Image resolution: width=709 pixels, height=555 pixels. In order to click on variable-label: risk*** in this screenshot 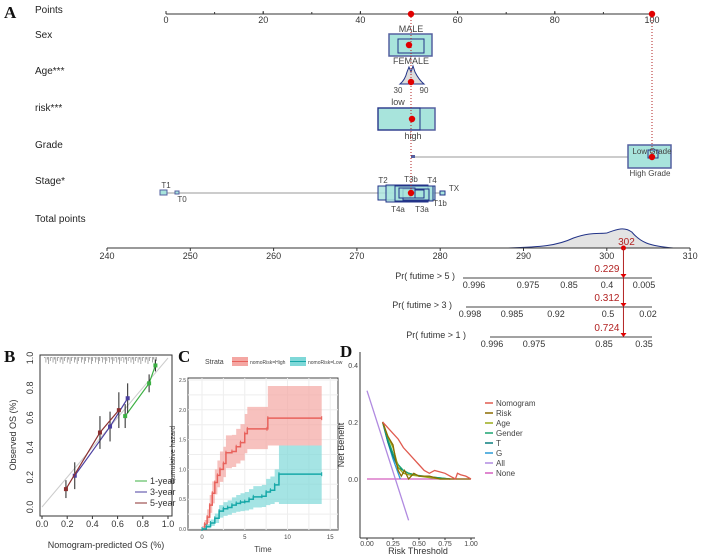, I will do `click(48, 108)`.